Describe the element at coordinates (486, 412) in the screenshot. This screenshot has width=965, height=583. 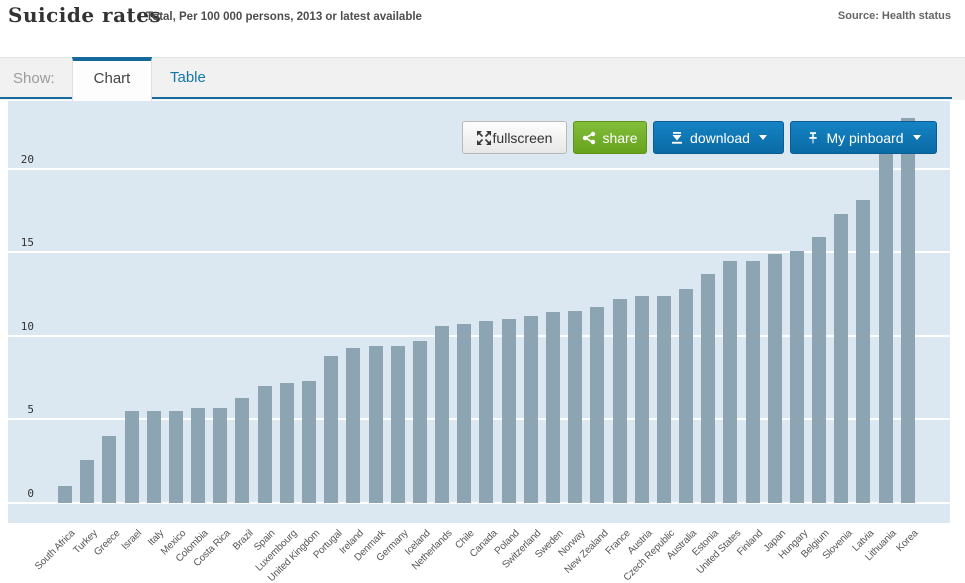
I see `bar-canada` at that location.